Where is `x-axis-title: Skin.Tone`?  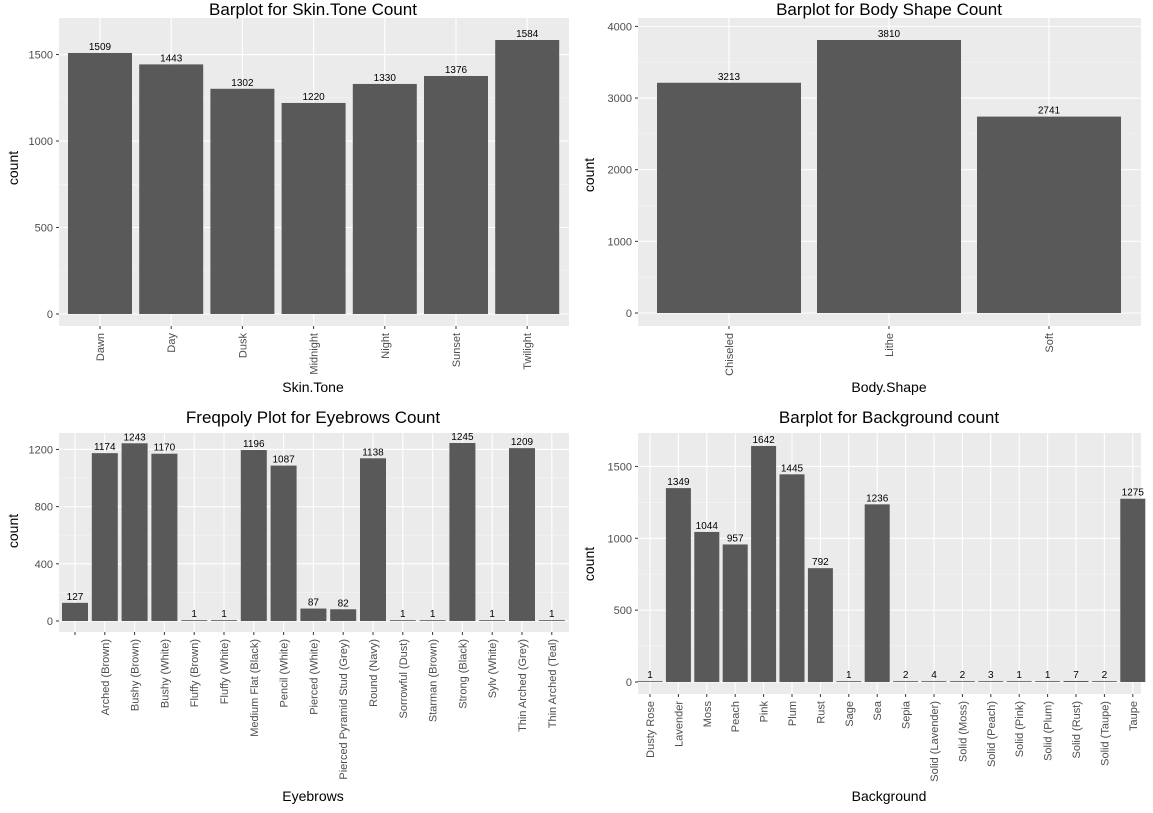
x-axis-title: Skin.Tone is located at coordinates (313, 387).